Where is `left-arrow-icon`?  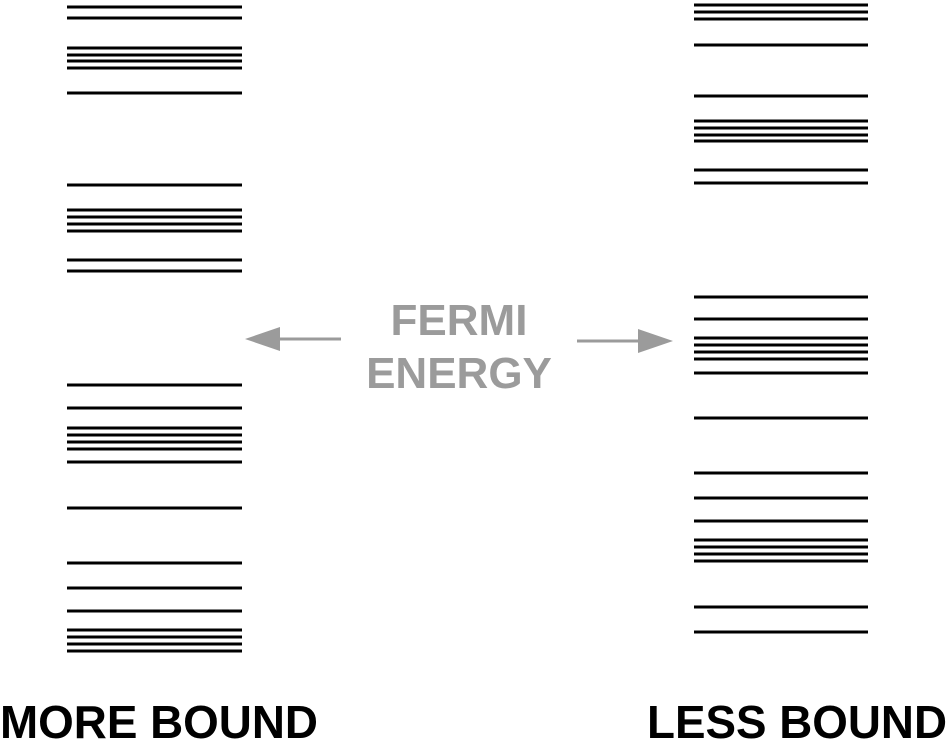 left-arrow-icon is located at coordinates (293, 339).